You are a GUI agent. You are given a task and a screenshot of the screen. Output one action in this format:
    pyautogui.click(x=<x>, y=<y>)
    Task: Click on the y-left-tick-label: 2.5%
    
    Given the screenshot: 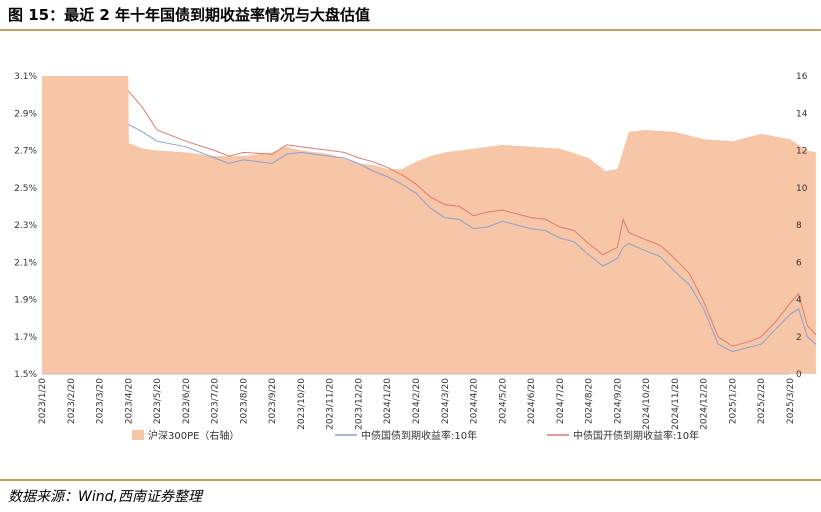 What is the action you would take?
    pyautogui.click(x=25, y=189)
    